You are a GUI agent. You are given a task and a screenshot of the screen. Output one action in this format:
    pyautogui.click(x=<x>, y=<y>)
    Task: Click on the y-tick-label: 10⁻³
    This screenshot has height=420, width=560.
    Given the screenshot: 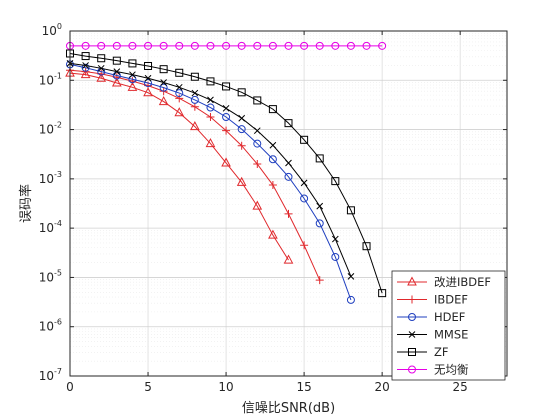 What is the action you would take?
    pyautogui.click(x=50, y=178)
    